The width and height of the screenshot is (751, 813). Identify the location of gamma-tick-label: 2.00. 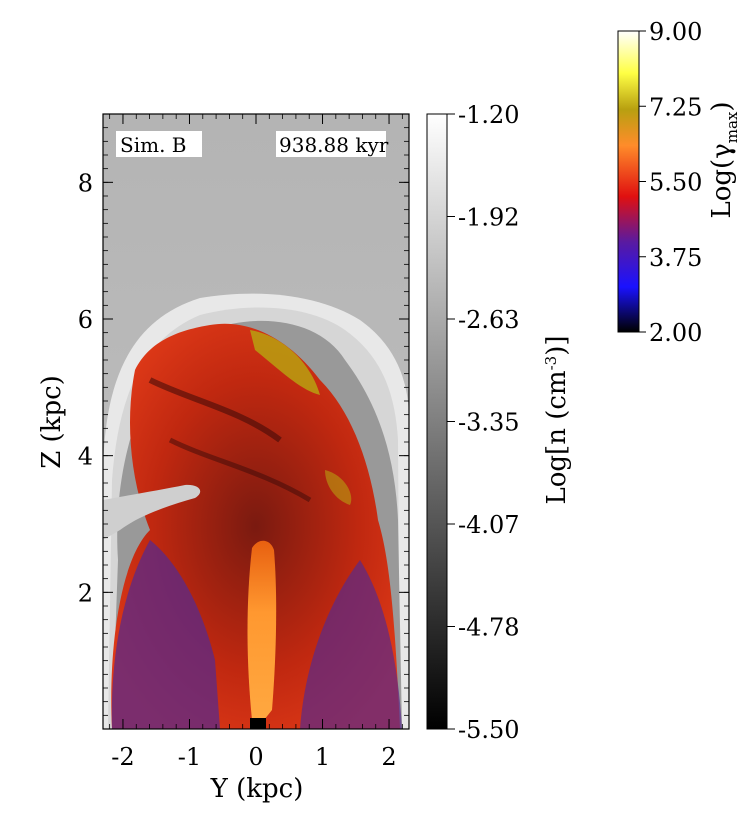
(675, 333).